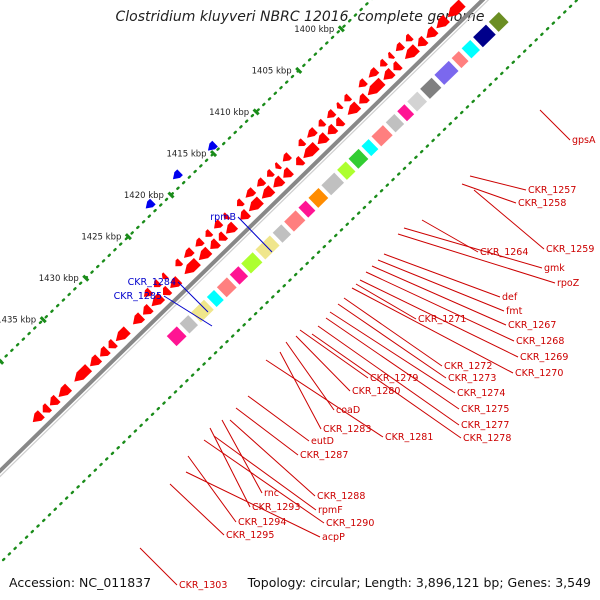 This screenshot has width=600, height=600. I want to click on gene-label: CKR_1284, so click(152, 282).